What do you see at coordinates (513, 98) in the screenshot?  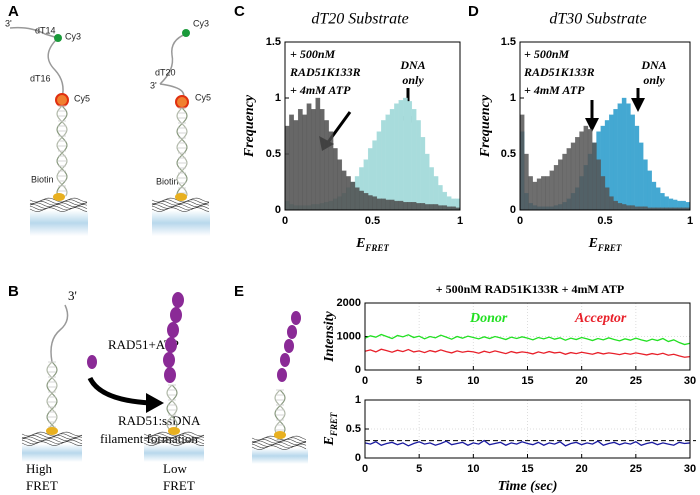 I see `y-tick-label: 1` at bounding box center [513, 98].